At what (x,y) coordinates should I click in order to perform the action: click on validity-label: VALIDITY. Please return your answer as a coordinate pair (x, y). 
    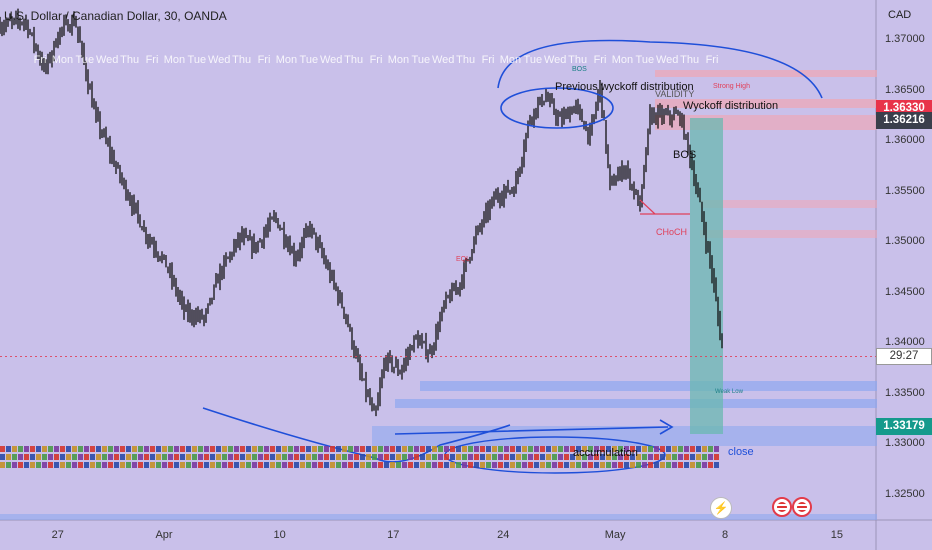
    Looking at the image, I should click on (675, 94).